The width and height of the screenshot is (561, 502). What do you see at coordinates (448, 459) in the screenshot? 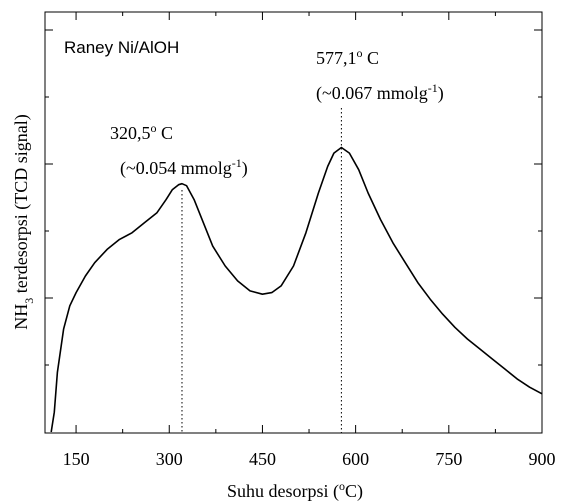
I see `x-tick-label: 750` at bounding box center [448, 459].